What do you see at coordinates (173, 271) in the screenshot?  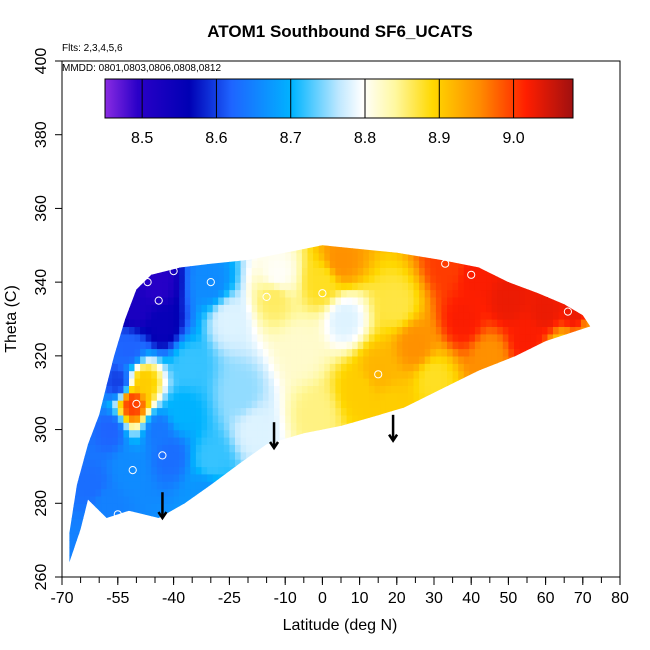 I see `sample-circle` at bounding box center [173, 271].